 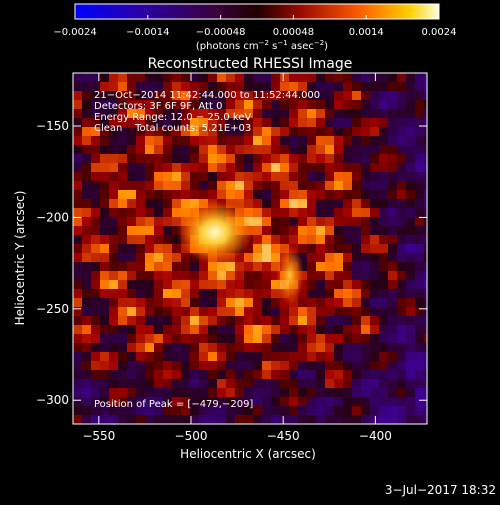 What do you see at coordinates (74, 32) in the screenshot?
I see `colorbar-tick-label: −0.0024` at bounding box center [74, 32].